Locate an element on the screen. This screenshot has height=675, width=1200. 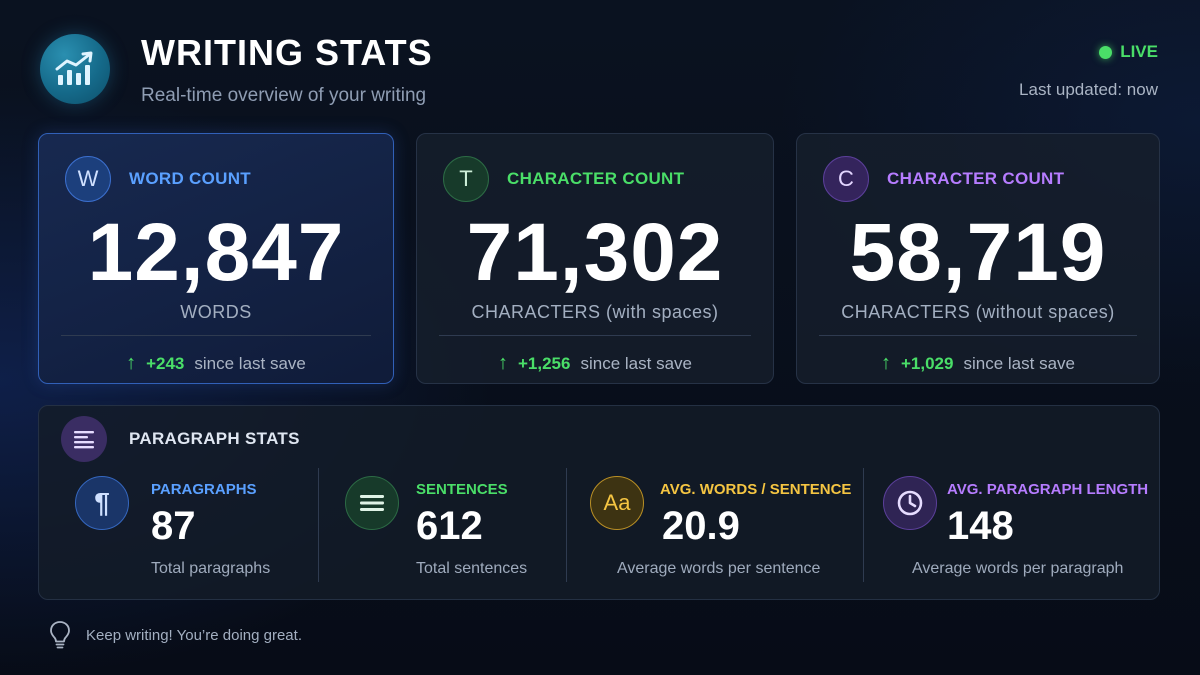
metric-desc: Average words per sentence is located at coordinates (719, 568).